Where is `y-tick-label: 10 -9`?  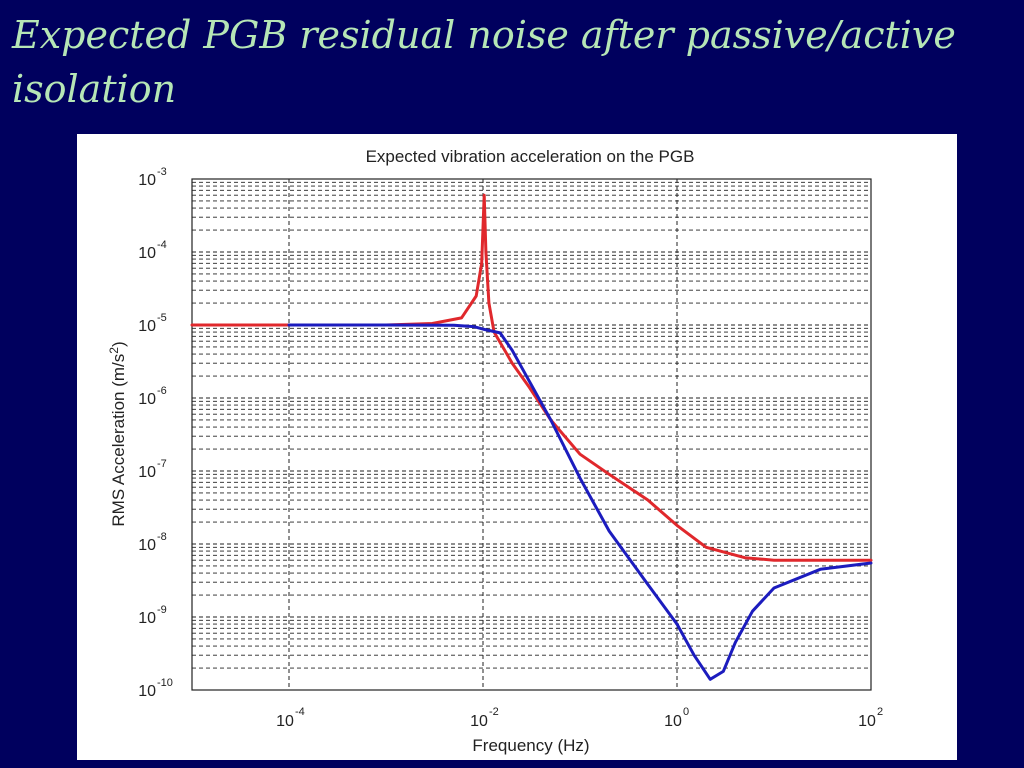 y-tick-label: 10 -9 is located at coordinates (152, 615).